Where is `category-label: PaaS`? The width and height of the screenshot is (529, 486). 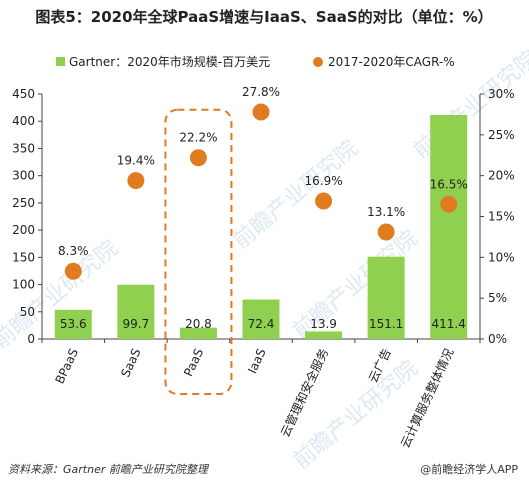
category-label: PaaS is located at coordinates (193, 362).